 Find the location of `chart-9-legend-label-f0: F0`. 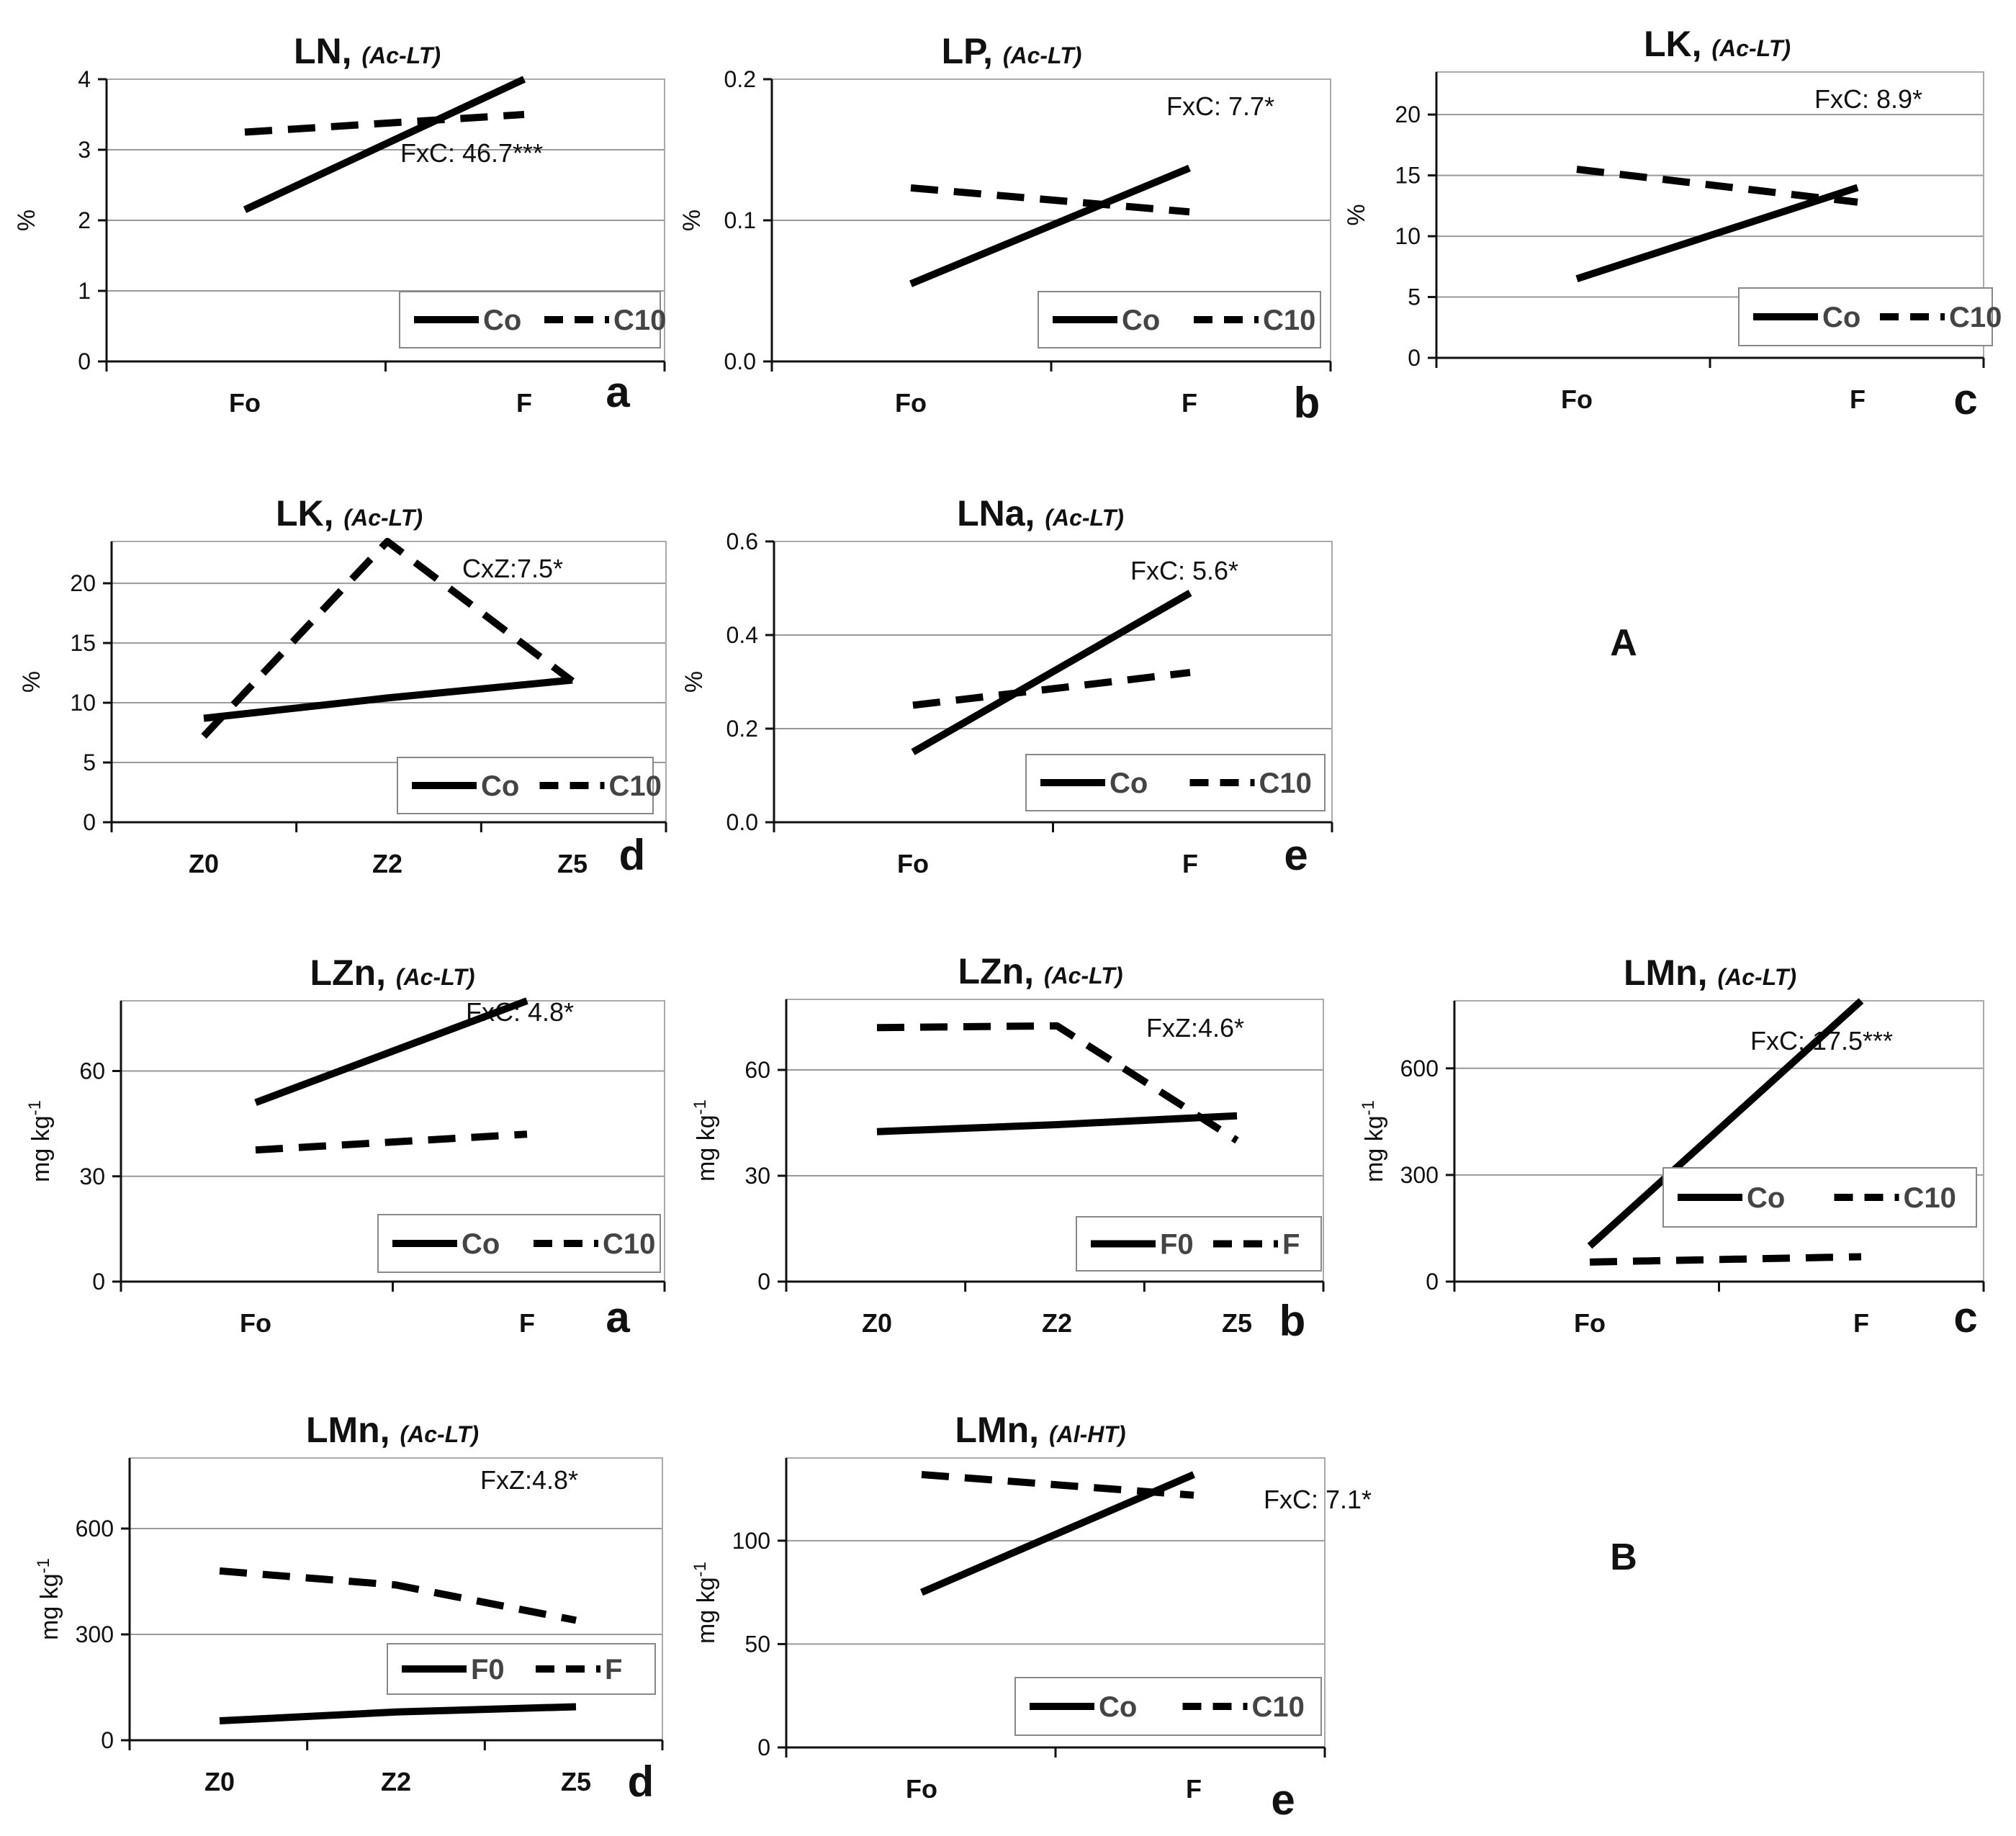

chart-9-legend-label-f0: F0 is located at coordinates (488, 1670).